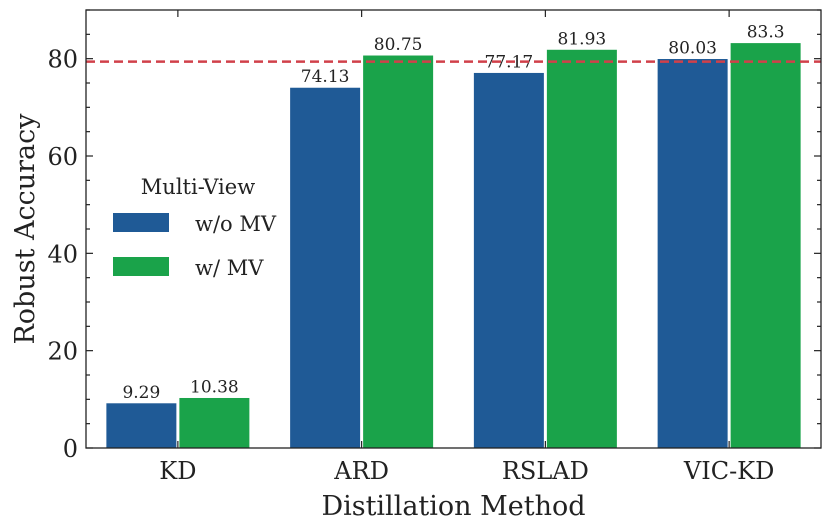  What do you see at coordinates (70, 449) in the screenshot?
I see `y-tick-label: 0` at bounding box center [70, 449].